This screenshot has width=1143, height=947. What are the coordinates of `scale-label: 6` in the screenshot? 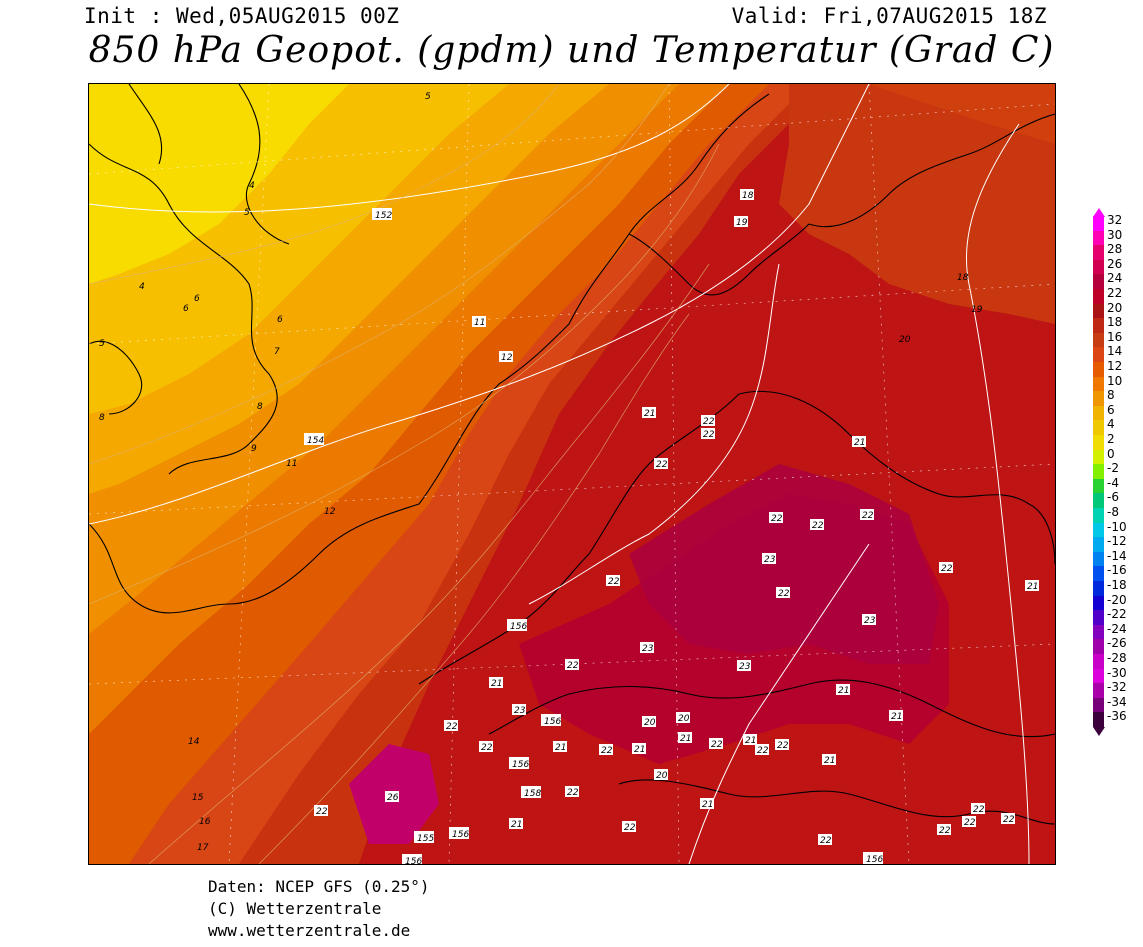 It's located at (1111, 409).